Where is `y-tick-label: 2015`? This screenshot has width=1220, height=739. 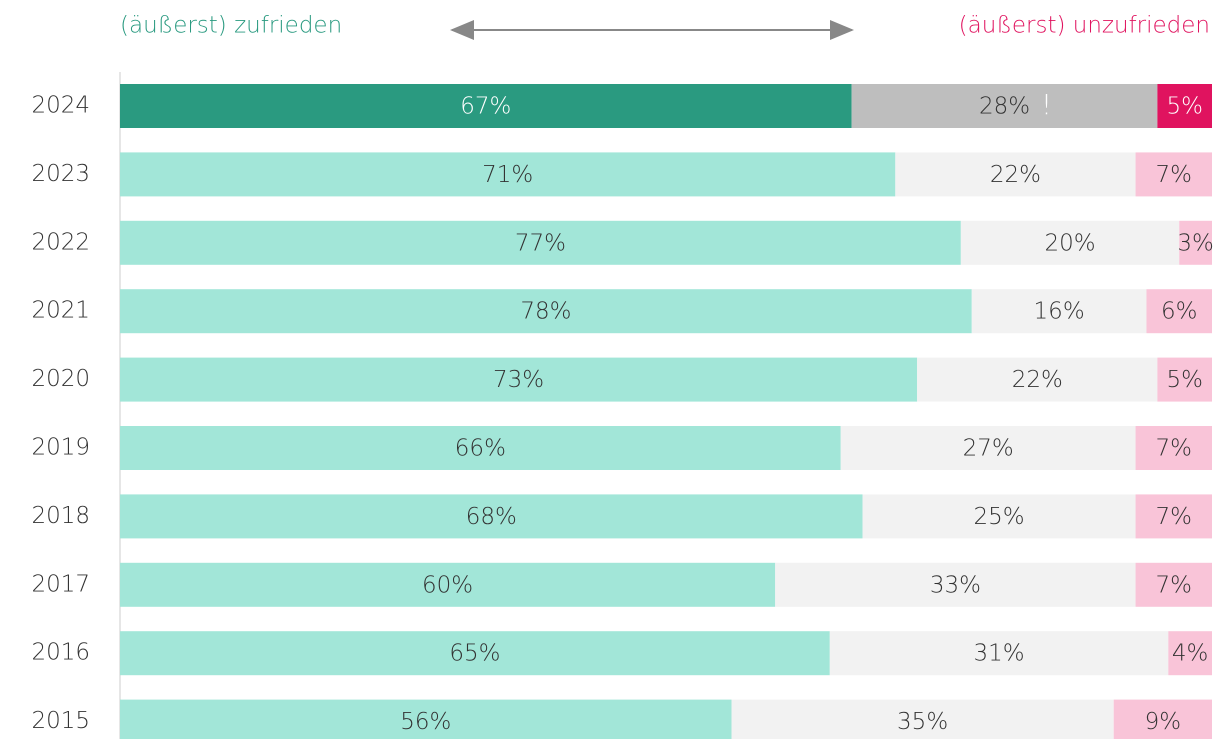 y-tick-label: 2015 is located at coordinates (60, 721).